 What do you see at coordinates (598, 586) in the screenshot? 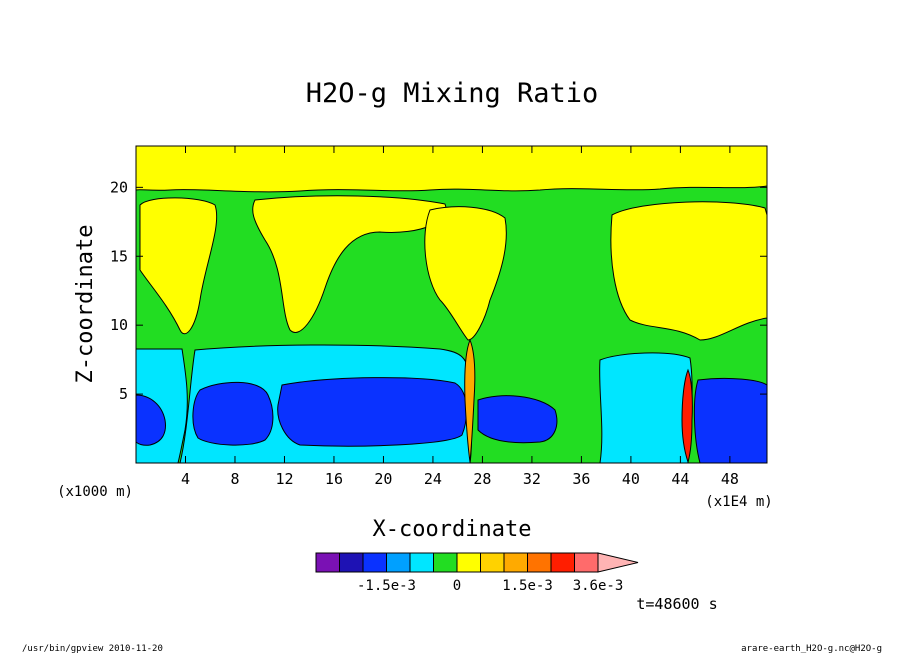
I see `colorbar-tick-label: 3.6e-3` at bounding box center [598, 586].